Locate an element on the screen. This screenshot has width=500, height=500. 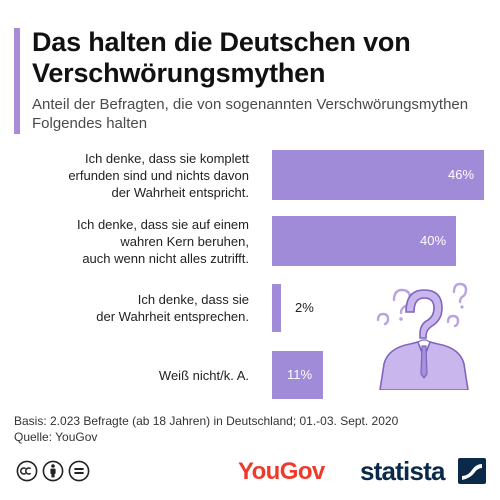
category-label-line: auch wenn nicht alles zutrifft. is located at coordinates (165, 258).